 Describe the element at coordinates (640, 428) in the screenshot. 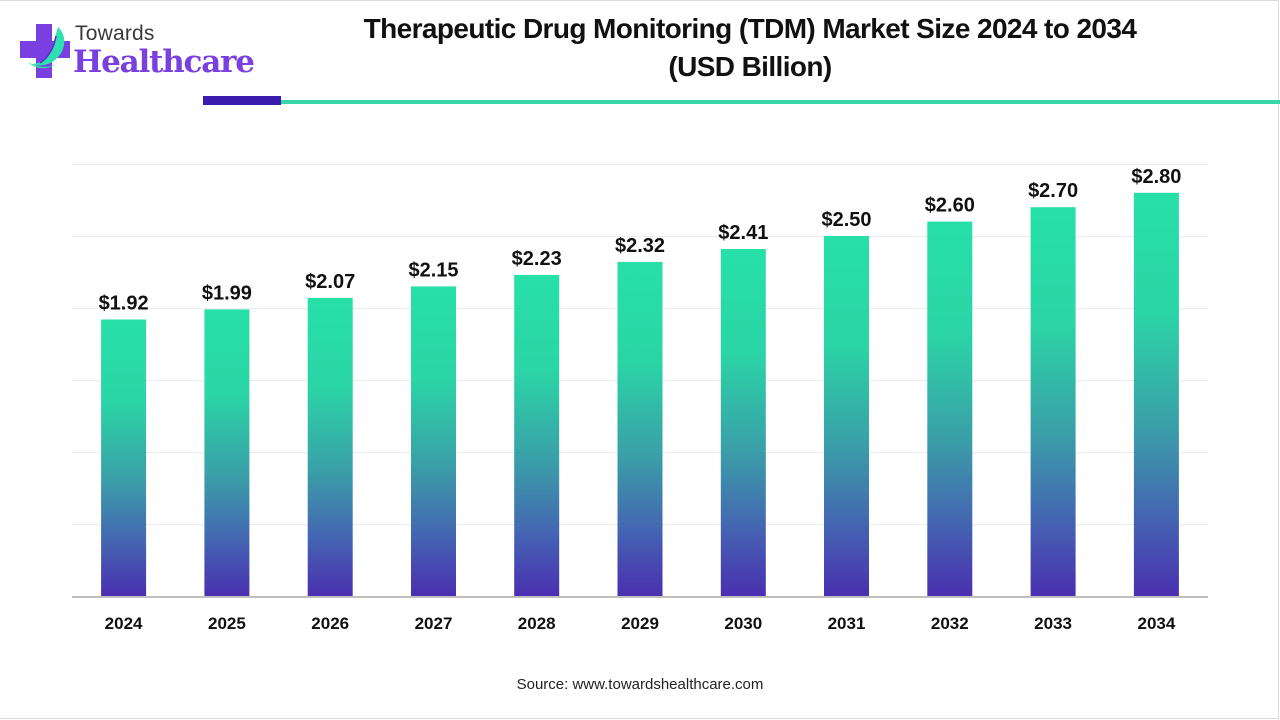

I see `bar-2029` at that location.